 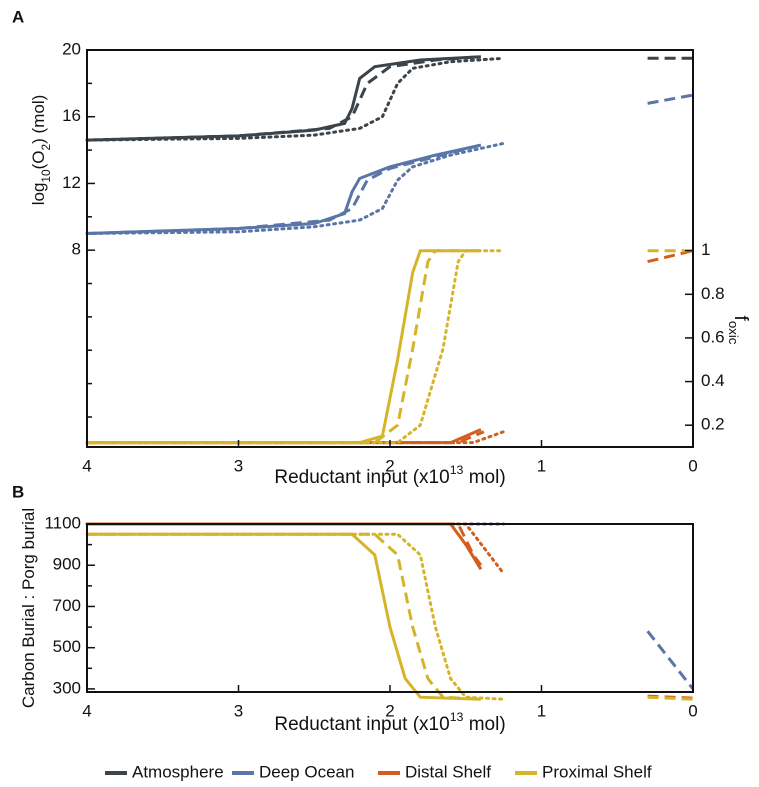 I want to click on label-part: oxic, so click(x=733, y=333).